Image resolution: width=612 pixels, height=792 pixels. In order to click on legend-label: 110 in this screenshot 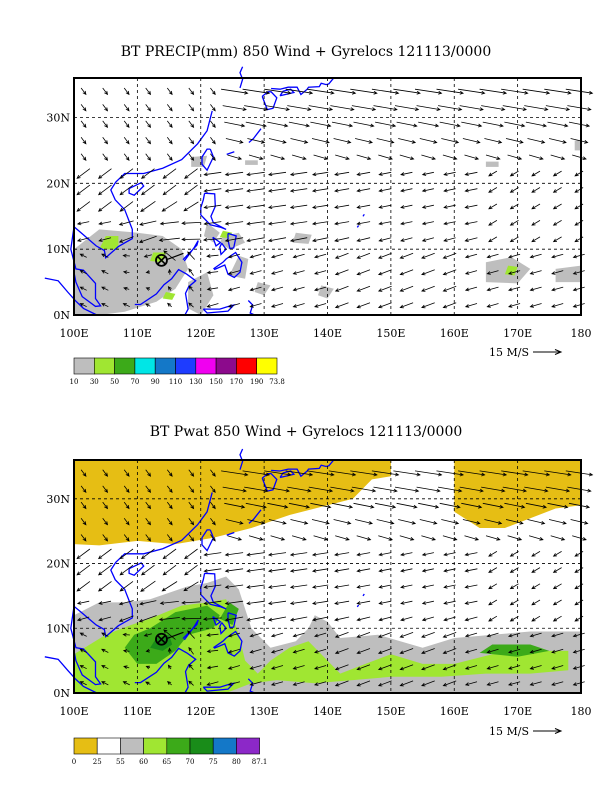, I will do `click(175, 382)`.